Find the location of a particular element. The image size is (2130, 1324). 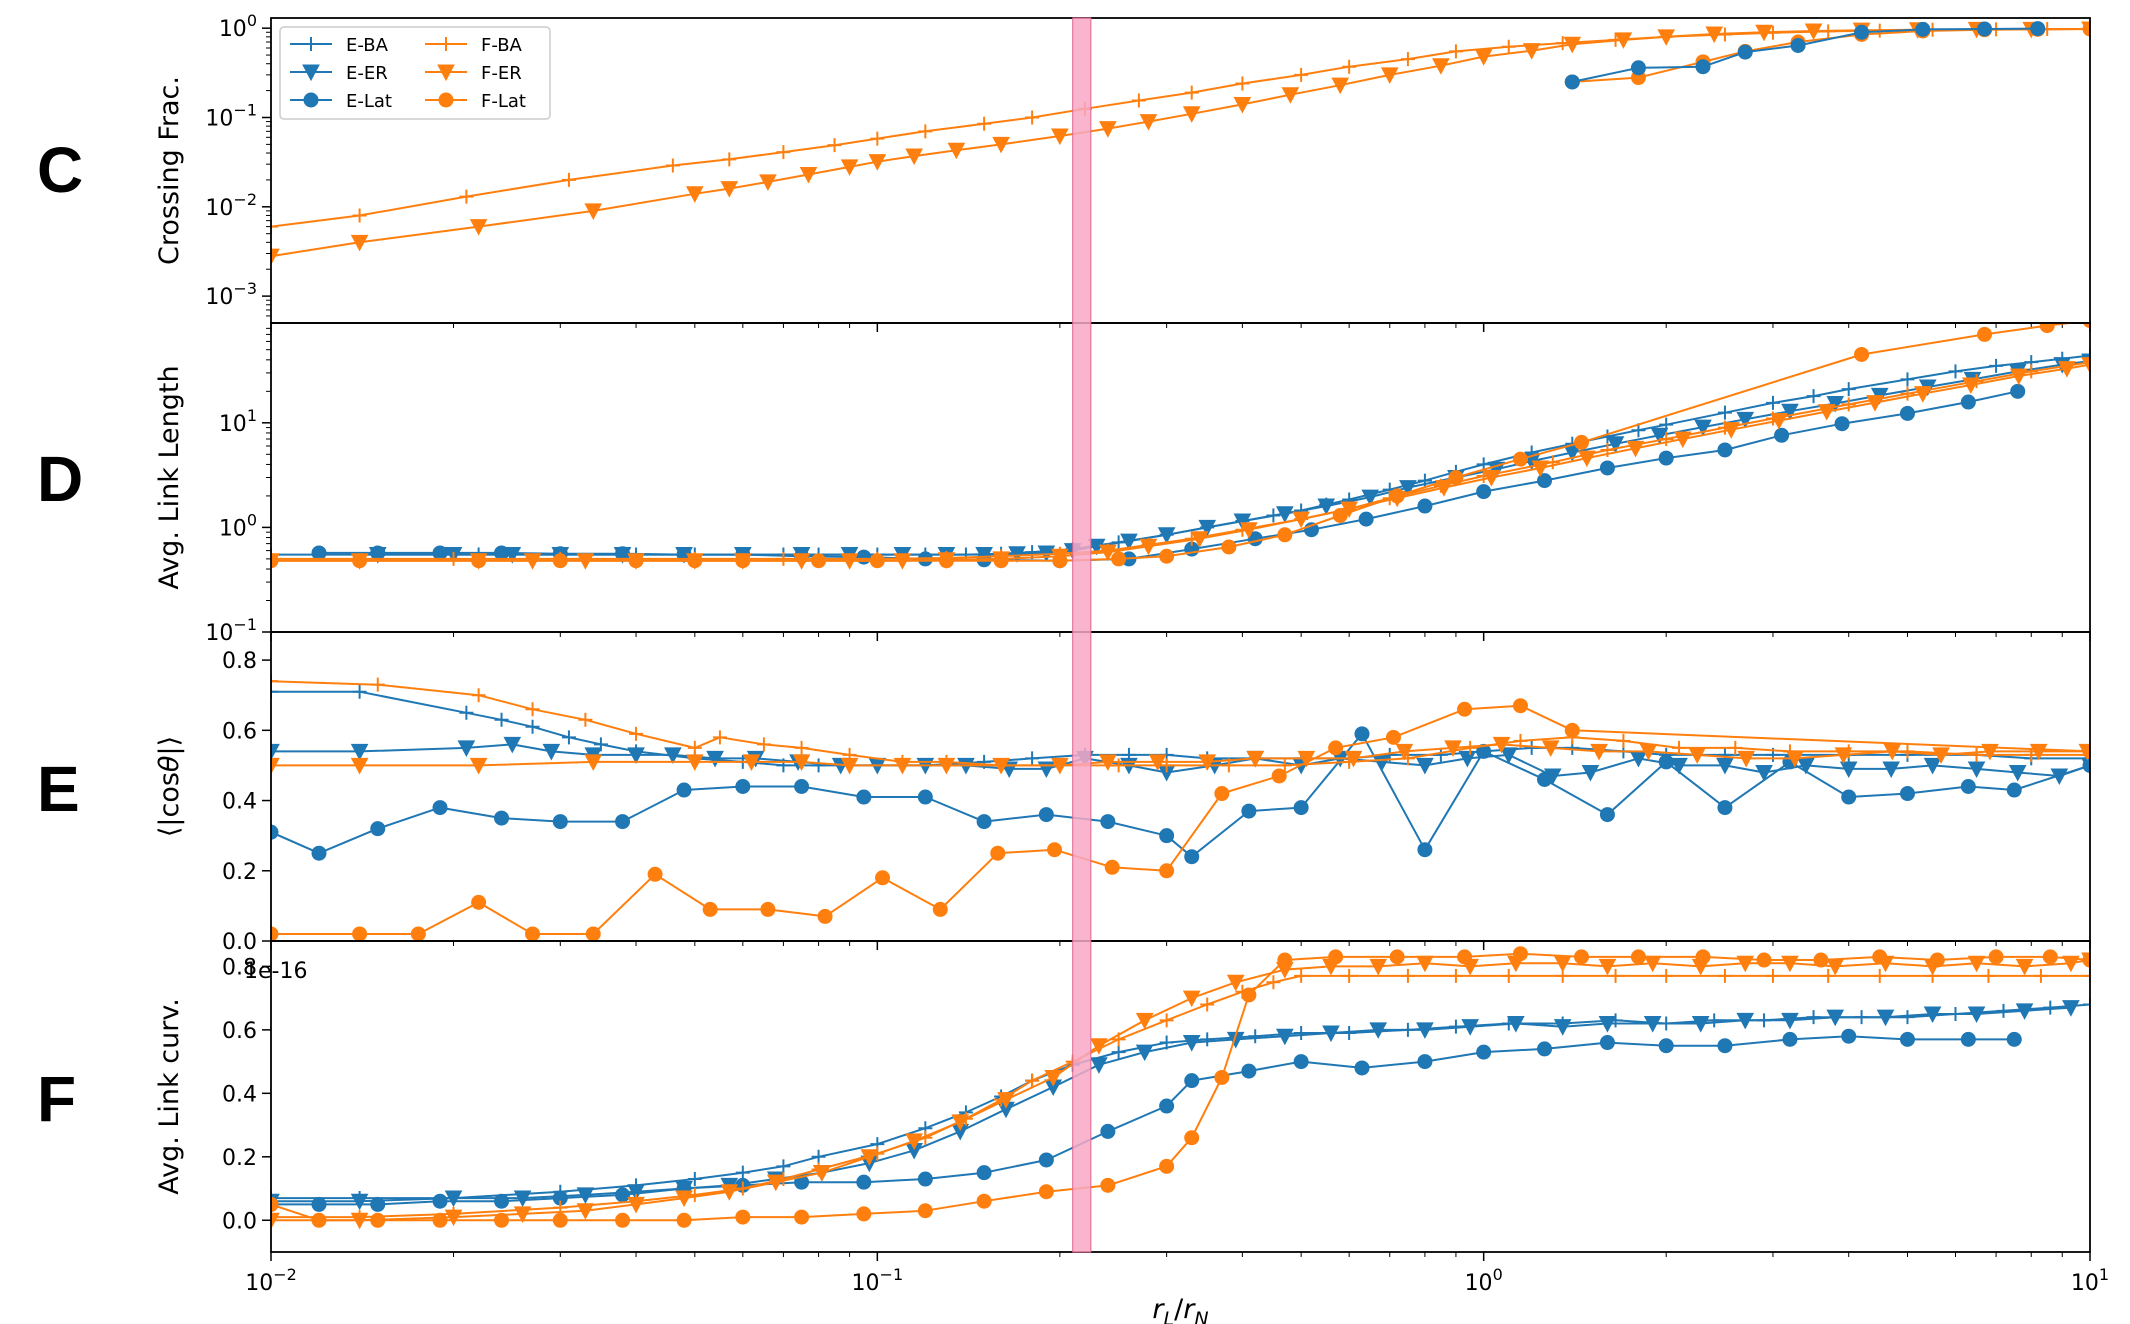

y-tick-label: 0.8 is located at coordinates (239, 967).